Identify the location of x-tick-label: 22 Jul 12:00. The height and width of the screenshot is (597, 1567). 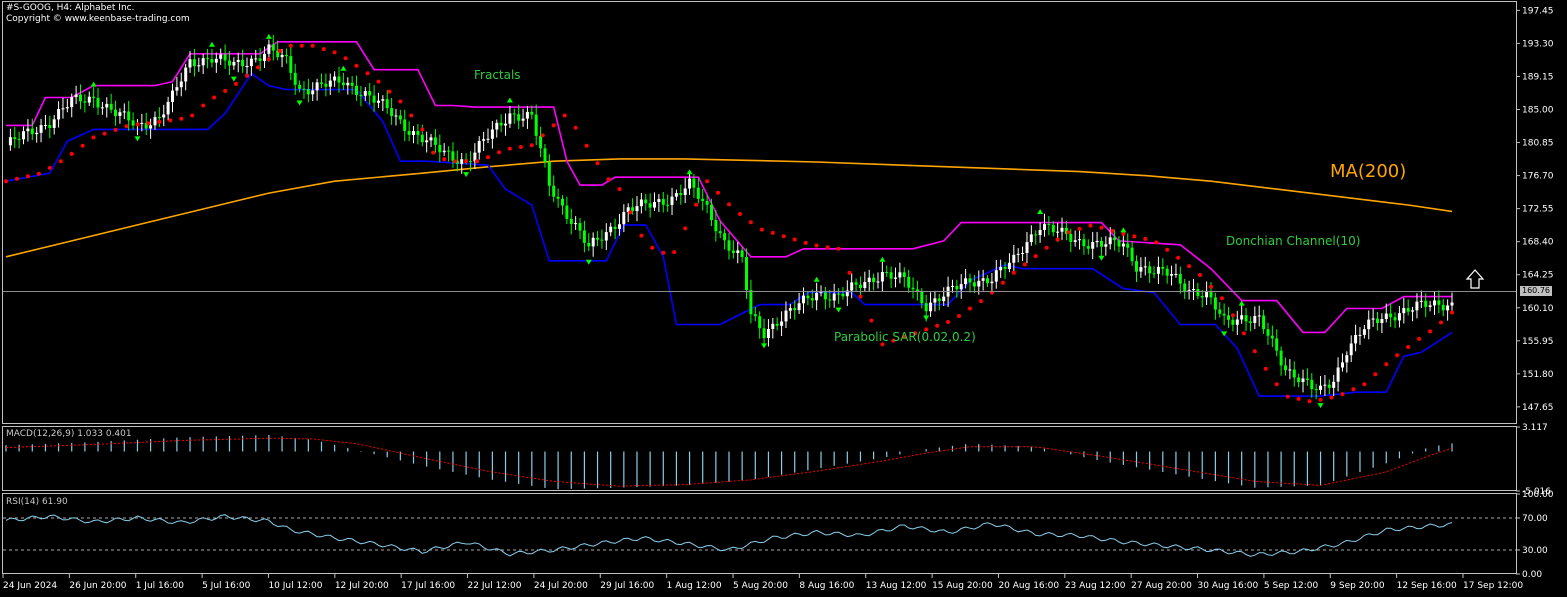
(495, 586).